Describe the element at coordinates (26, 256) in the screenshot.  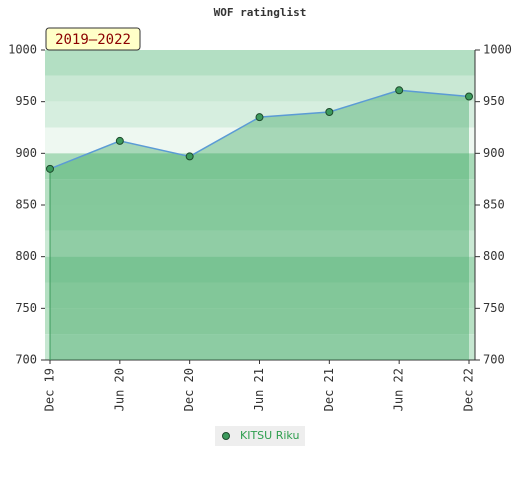
I see `y-tick-label: 800` at that location.